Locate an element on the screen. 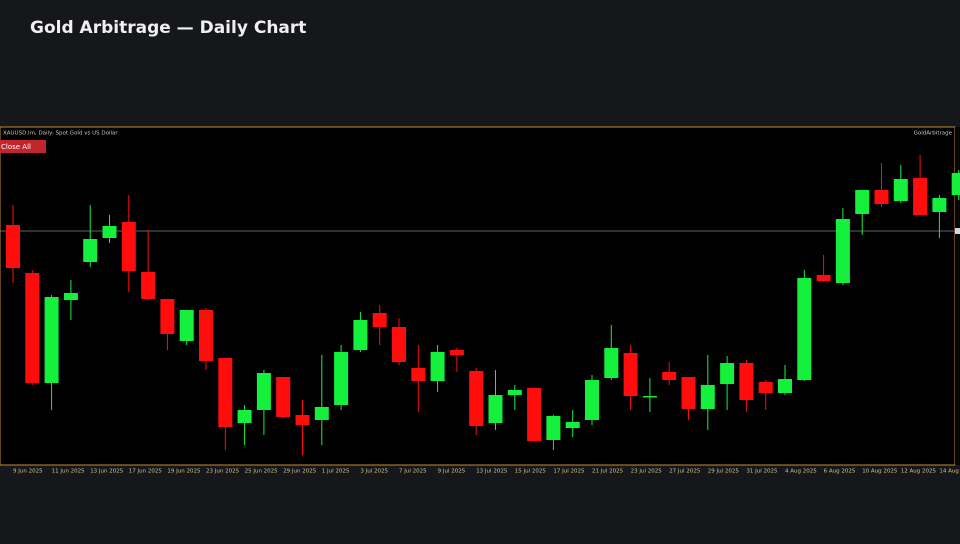  close-all-label: Close All is located at coordinates (16, 147).